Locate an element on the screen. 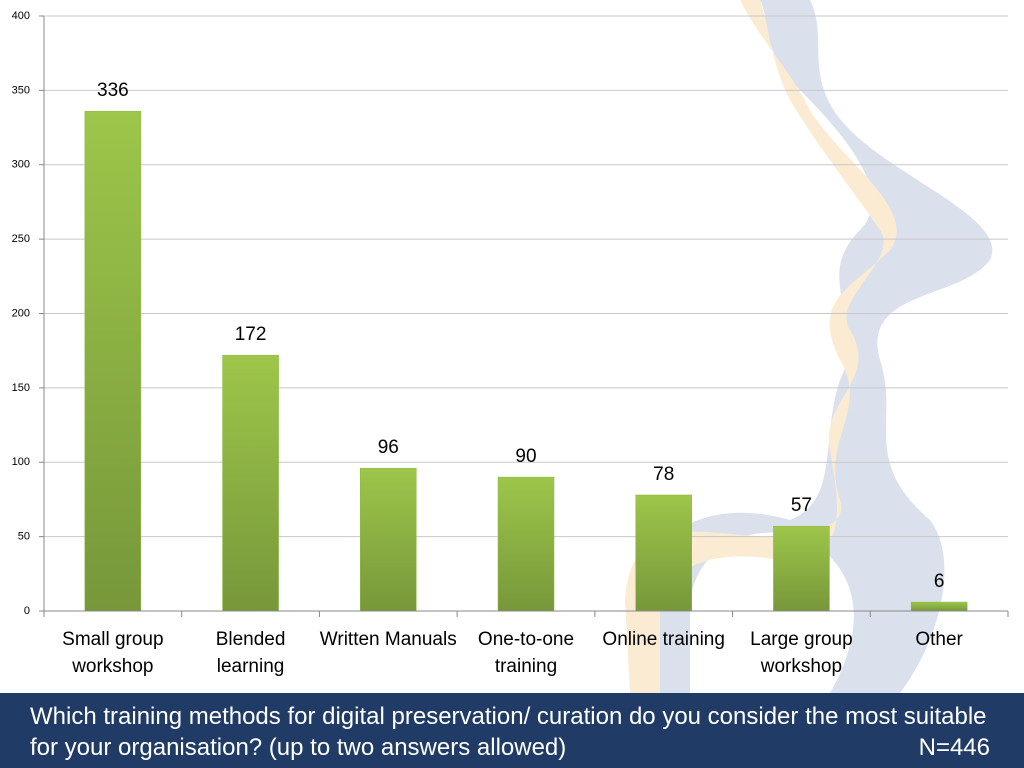 Image resolution: width=1024 pixels, height=768 pixels. y-tick-label: 100 is located at coordinates (21, 462).